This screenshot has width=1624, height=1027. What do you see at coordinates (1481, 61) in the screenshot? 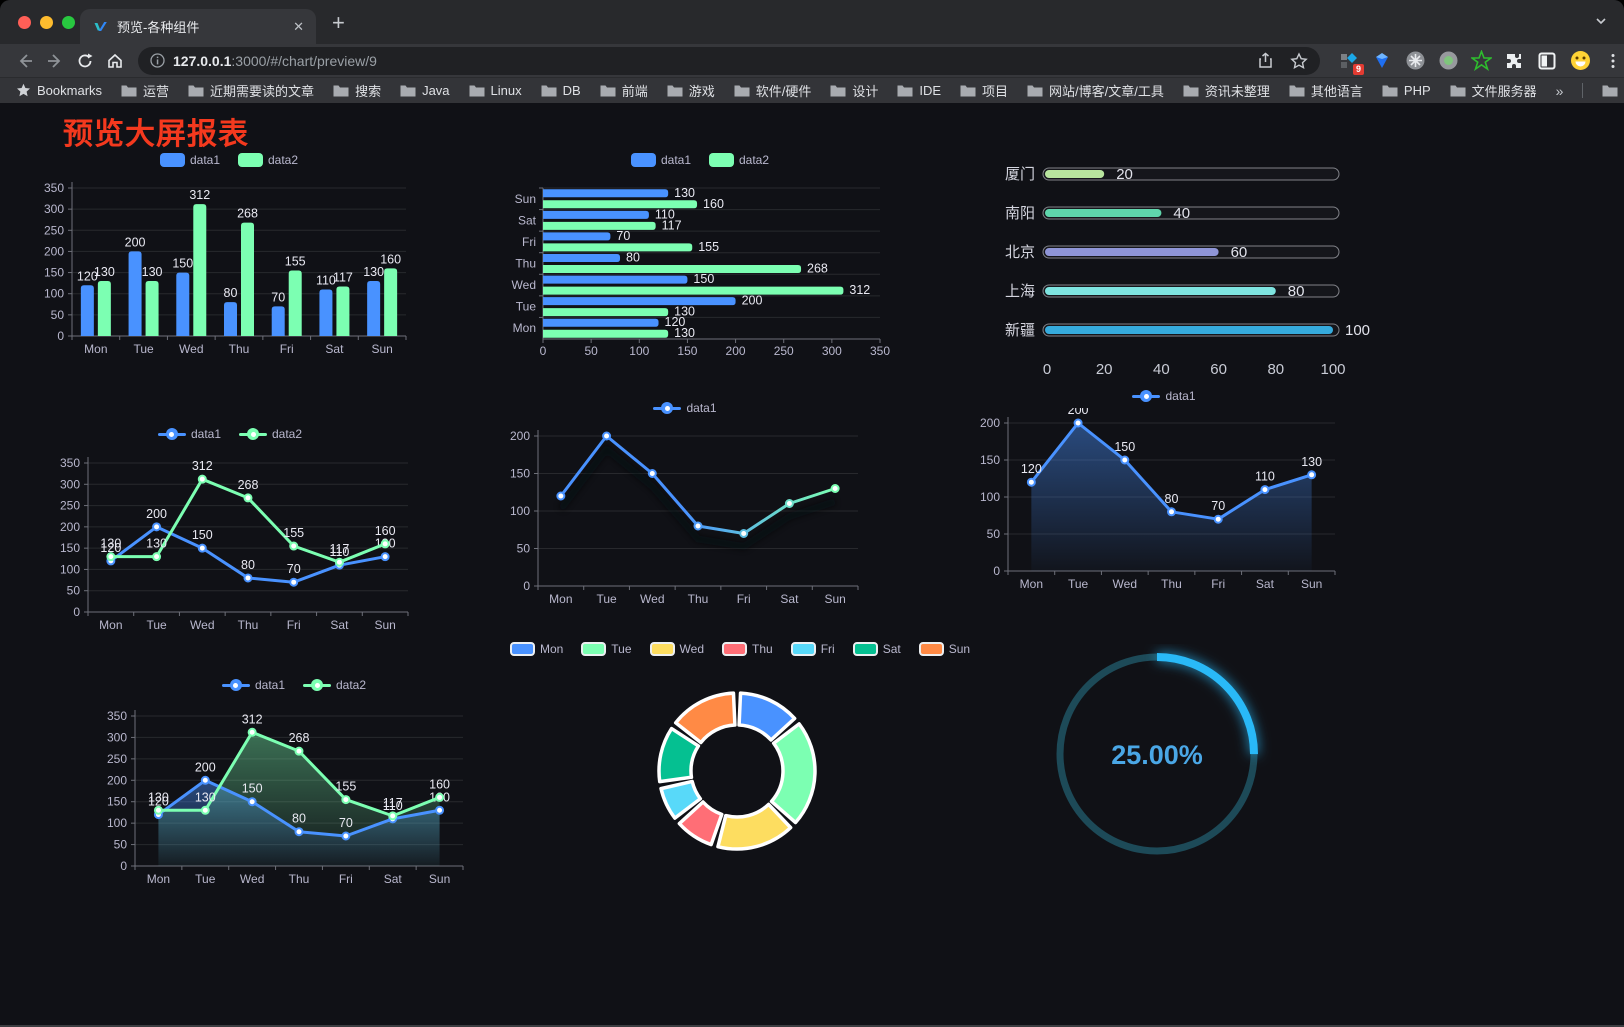
I see `star-extension-icon` at bounding box center [1481, 61].